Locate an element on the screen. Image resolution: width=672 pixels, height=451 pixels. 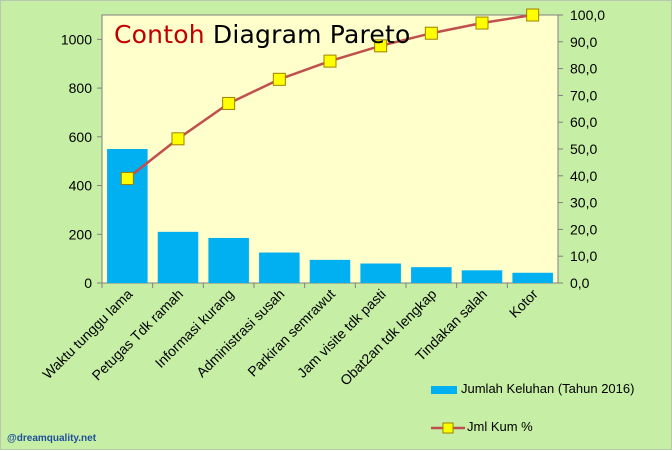
right-axis-tick-label: 10,0 is located at coordinates (583, 256).